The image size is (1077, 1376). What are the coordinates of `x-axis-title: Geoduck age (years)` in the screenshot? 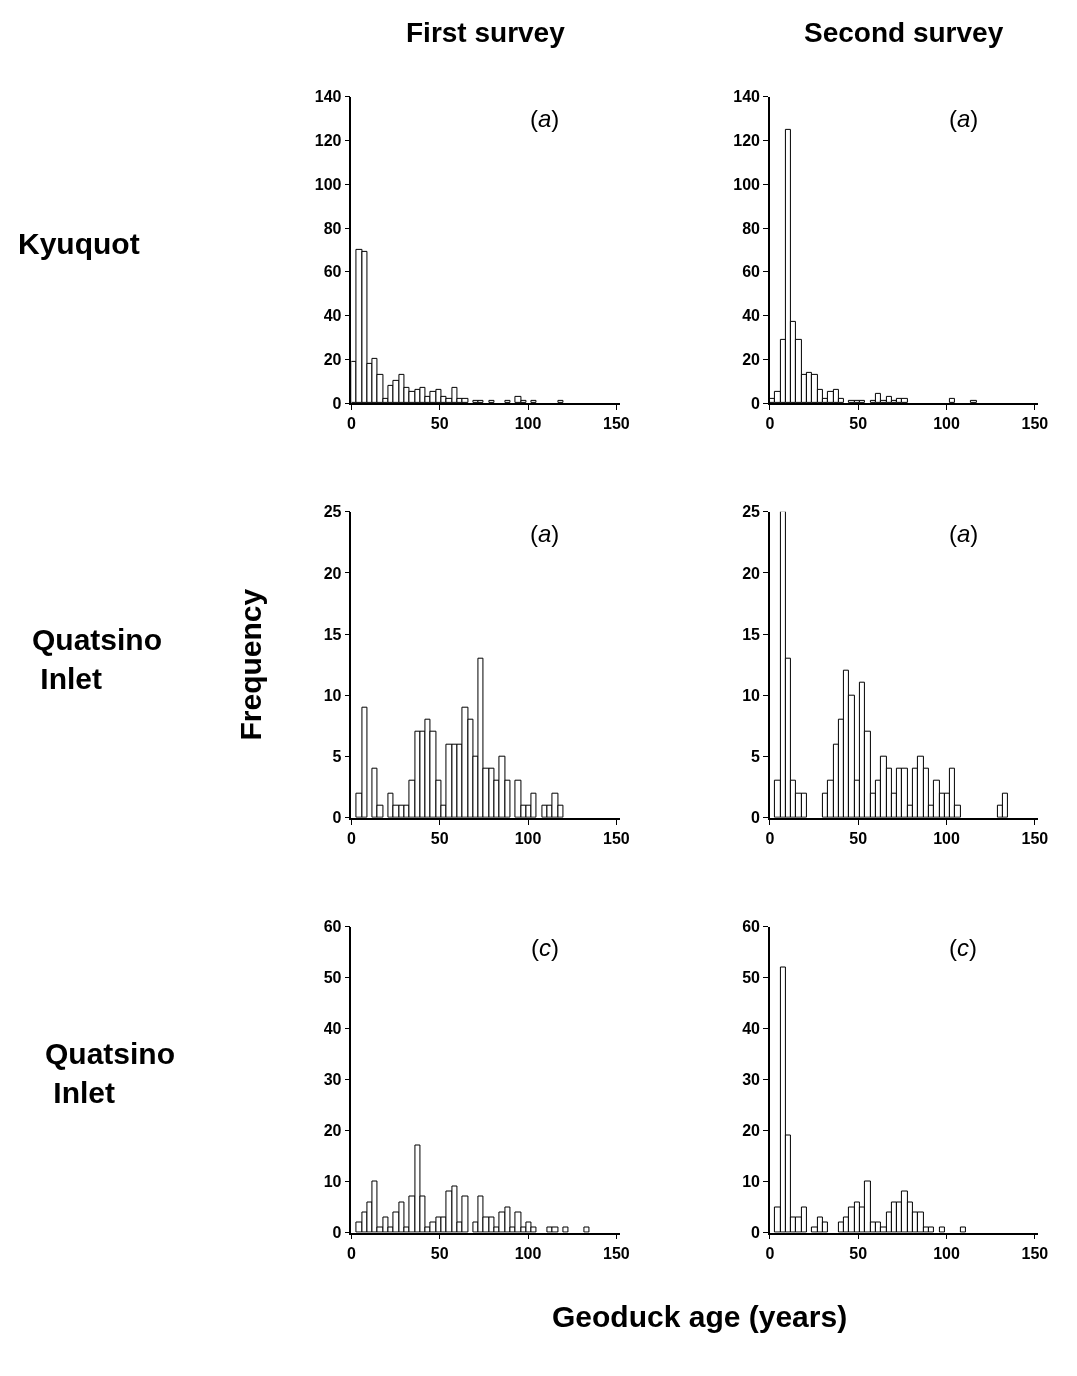 It's located at (700, 1316).